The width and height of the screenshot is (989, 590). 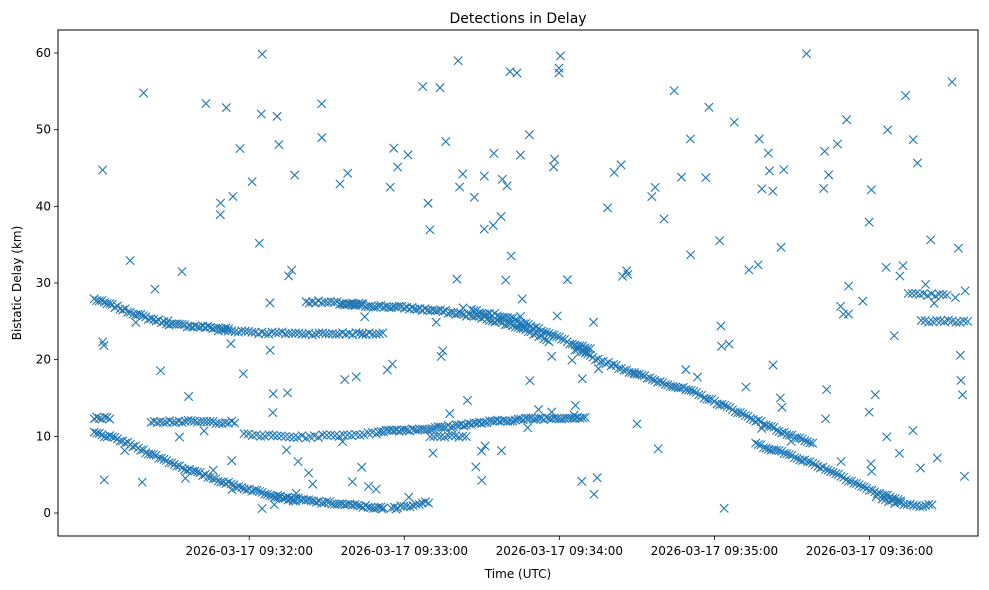 What do you see at coordinates (425, 502) in the screenshot?
I see `data-point-track-i` at bounding box center [425, 502].